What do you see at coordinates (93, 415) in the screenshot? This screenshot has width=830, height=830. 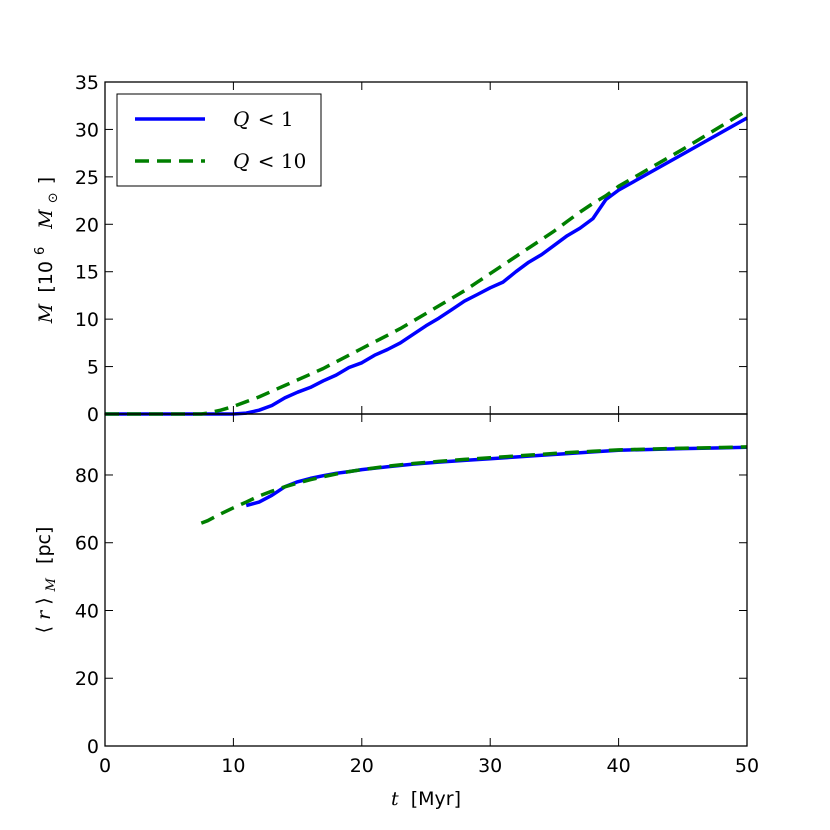 I see `top-ytick-label: 0` at bounding box center [93, 415].